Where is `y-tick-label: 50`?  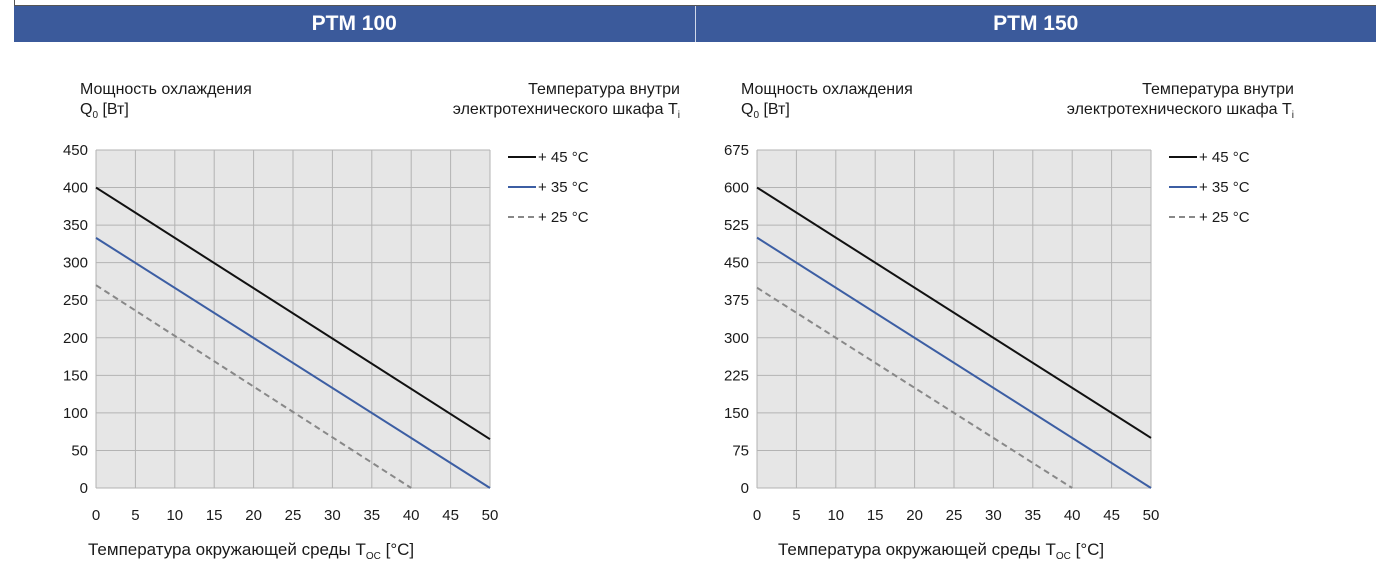 y-tick-label: 50 is located at coordinates (79, 450).